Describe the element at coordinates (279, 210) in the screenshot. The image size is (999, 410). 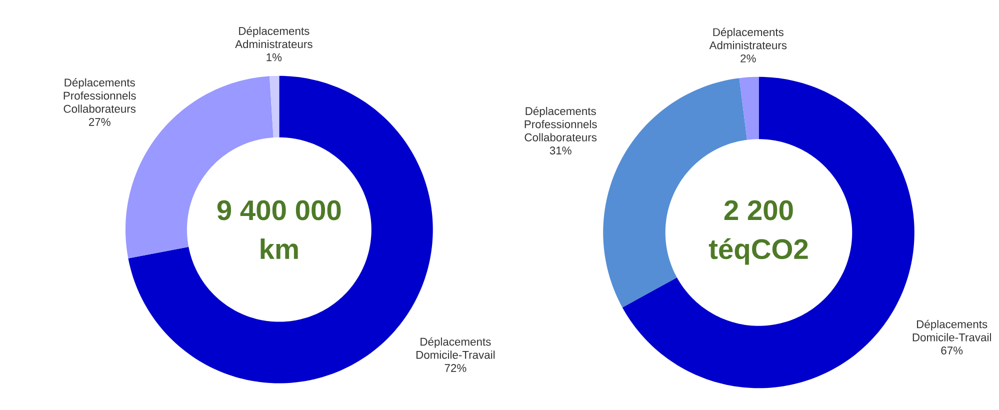
I see `text: 9 400 000` at that location.